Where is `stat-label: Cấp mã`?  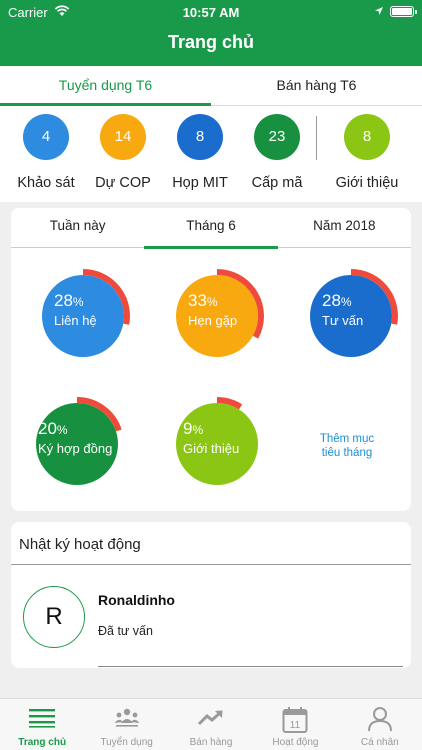 stat-label: Cấp mã is located at coordinates (277, 183).